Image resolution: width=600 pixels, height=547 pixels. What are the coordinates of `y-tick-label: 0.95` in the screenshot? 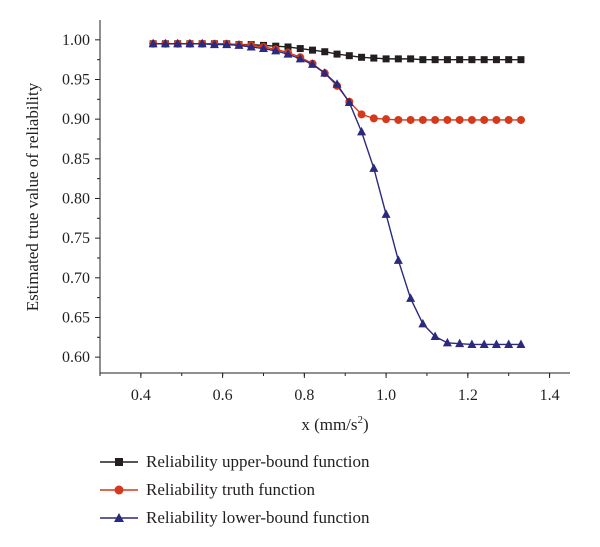 It's located at (76, 79).